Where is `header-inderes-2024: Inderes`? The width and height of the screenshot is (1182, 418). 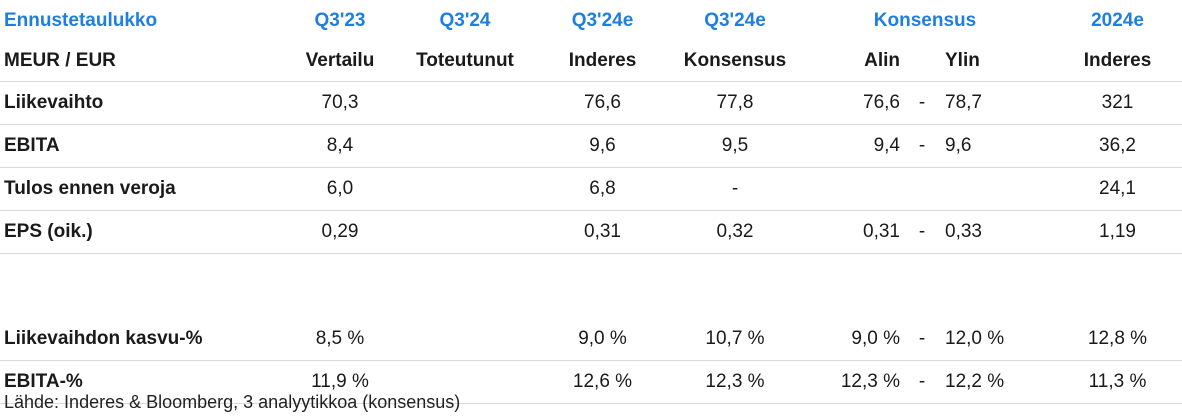
header-inderes-2024: Inderes is located at coordinates (1117, 60).